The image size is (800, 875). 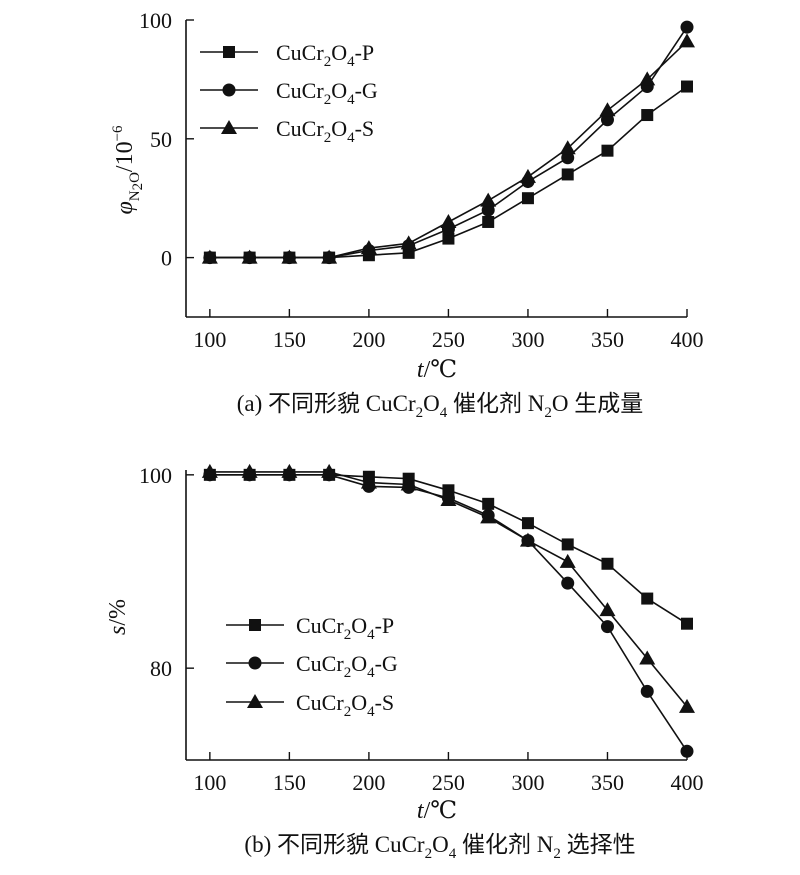 I want to click on y-tick-label: 0, so click(x=166, y=258).